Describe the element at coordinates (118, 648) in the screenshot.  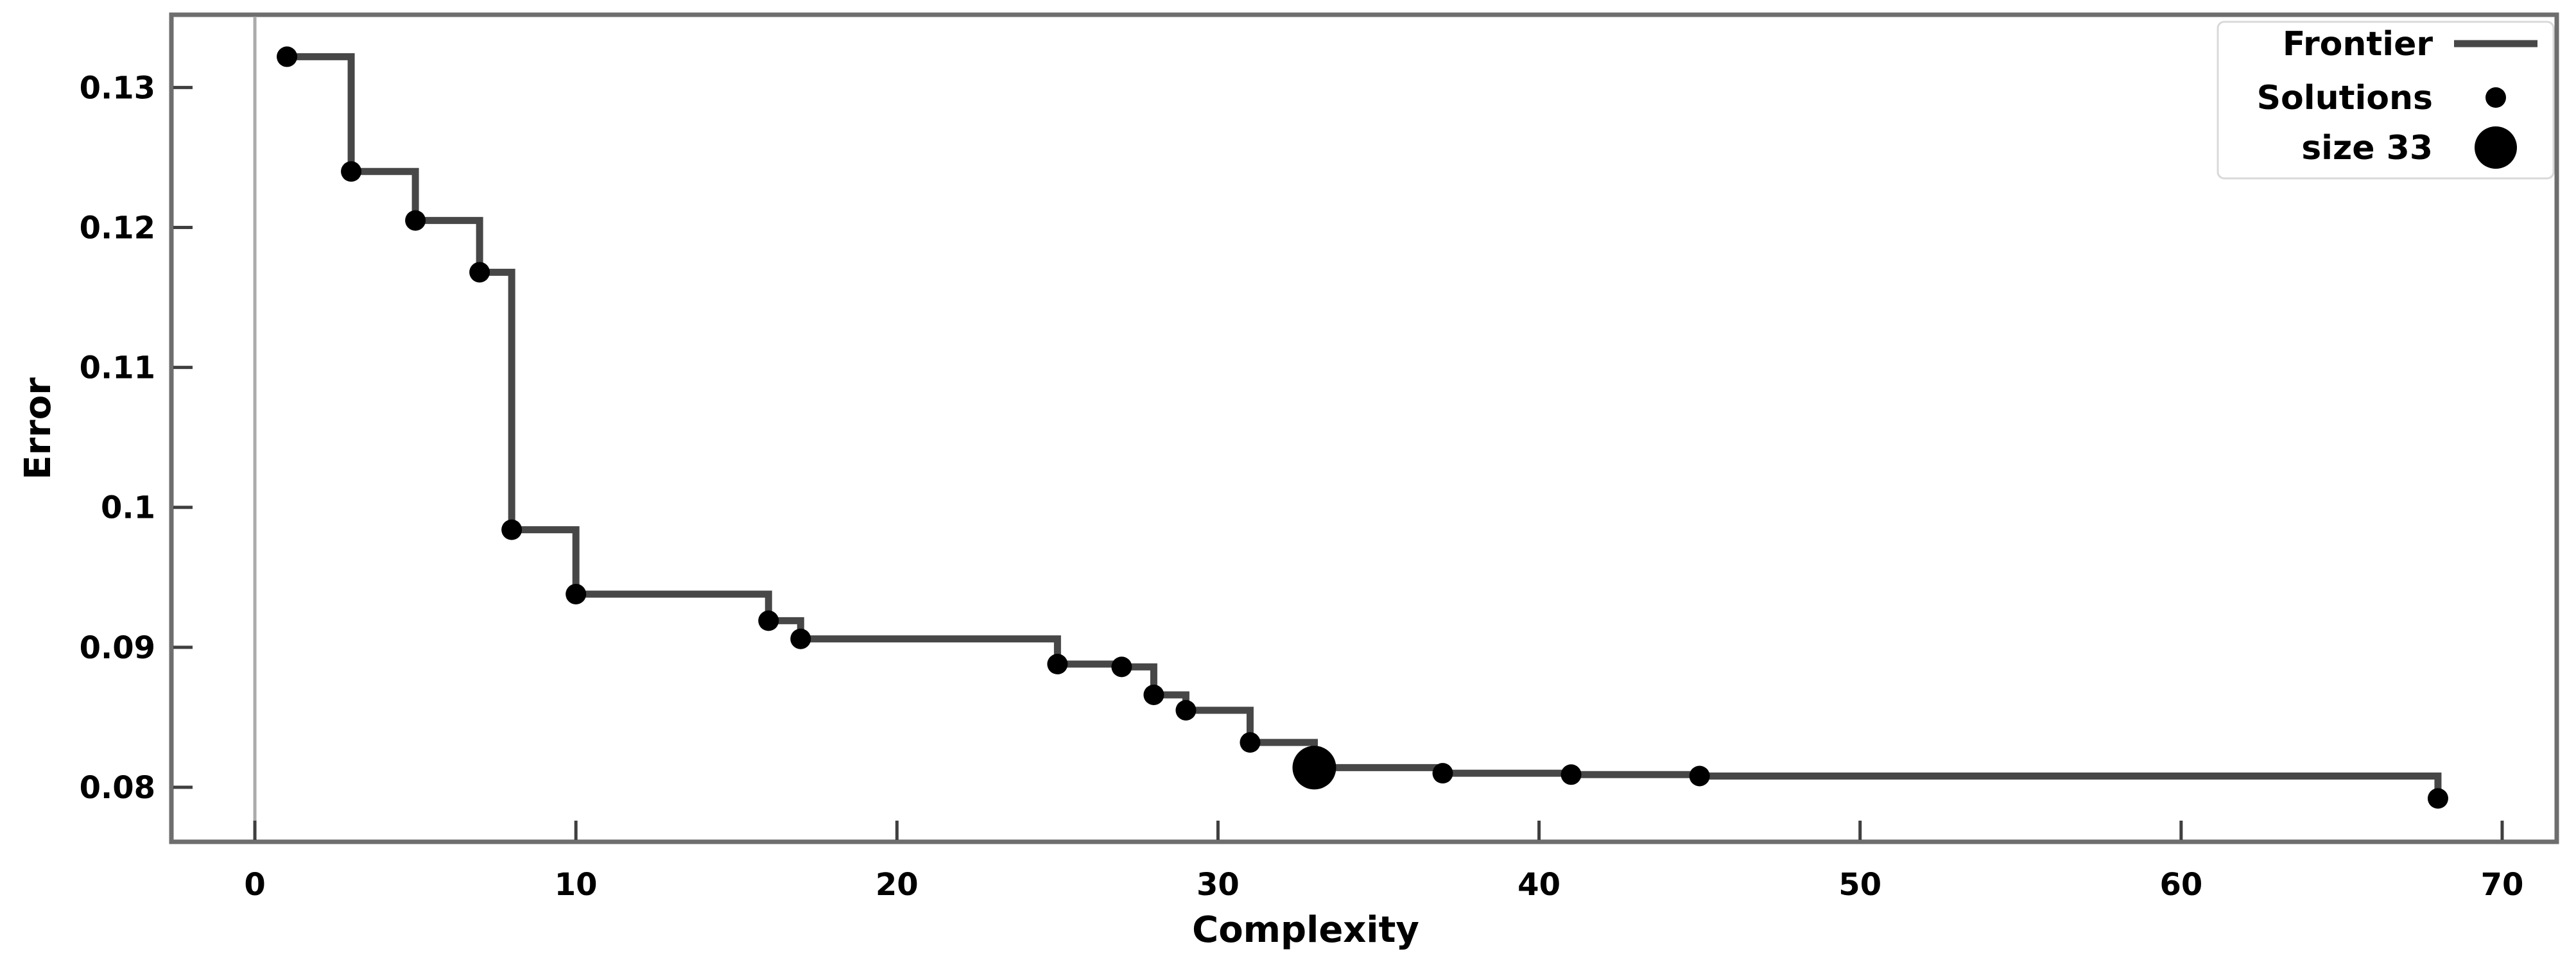
I see `y-tick-label: 0.09` at that location.